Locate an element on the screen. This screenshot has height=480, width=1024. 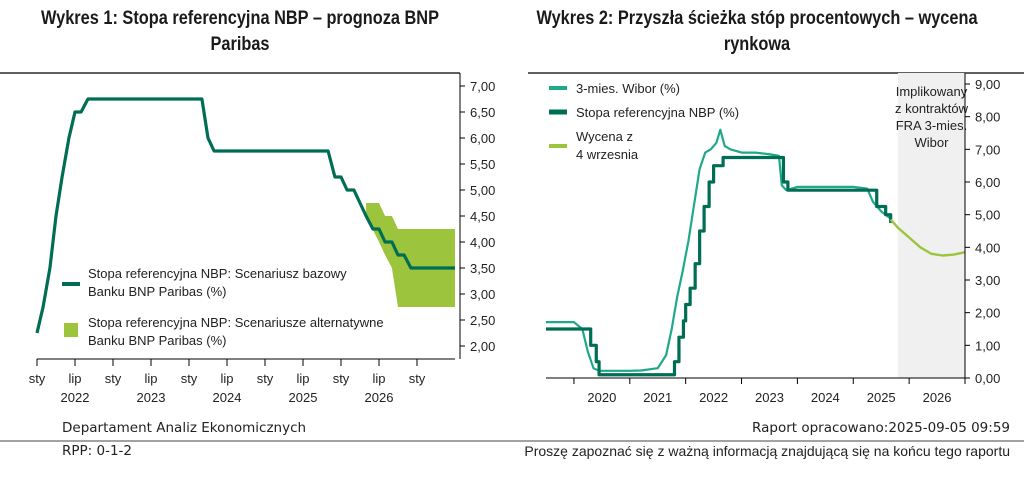
chart1-ytick-label: 4,00 is located at coordinates (482, 242).